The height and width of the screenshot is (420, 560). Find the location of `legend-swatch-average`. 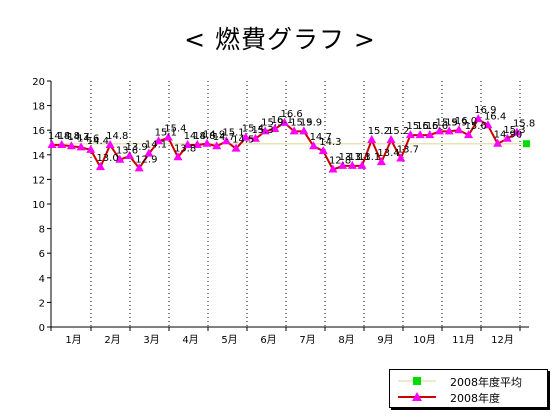

legend-swatch-average is located at coordinates (417, 381).